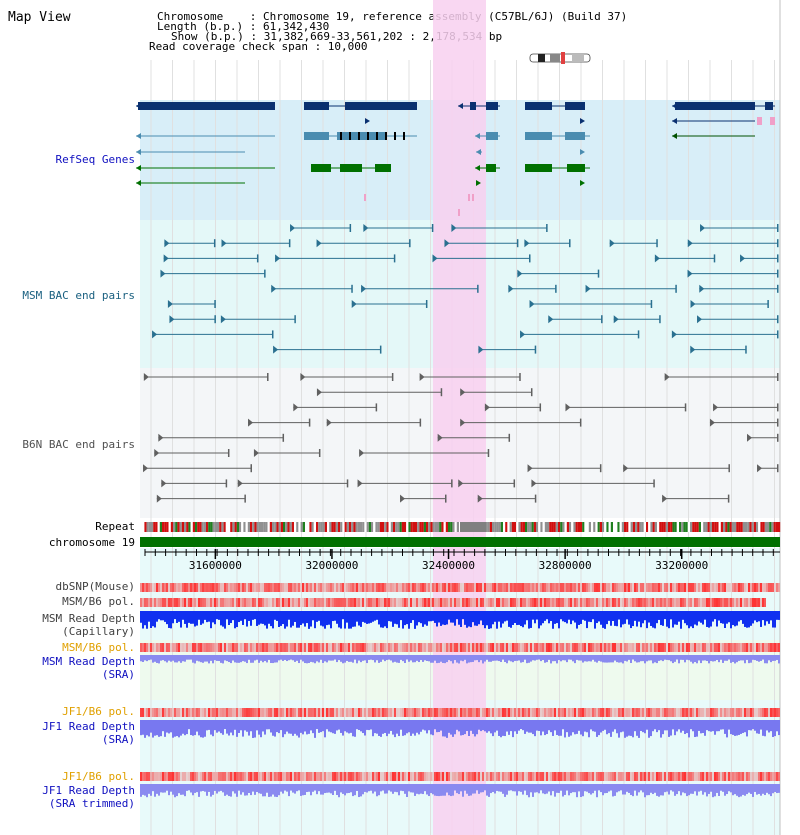 Image resolution: width=800 pixels, height=835 pixels. Describe the element at coordinates (95, 586) in the screenshot. I see `track-label-dbsnp: dbSNP(Mouse)` at that location.